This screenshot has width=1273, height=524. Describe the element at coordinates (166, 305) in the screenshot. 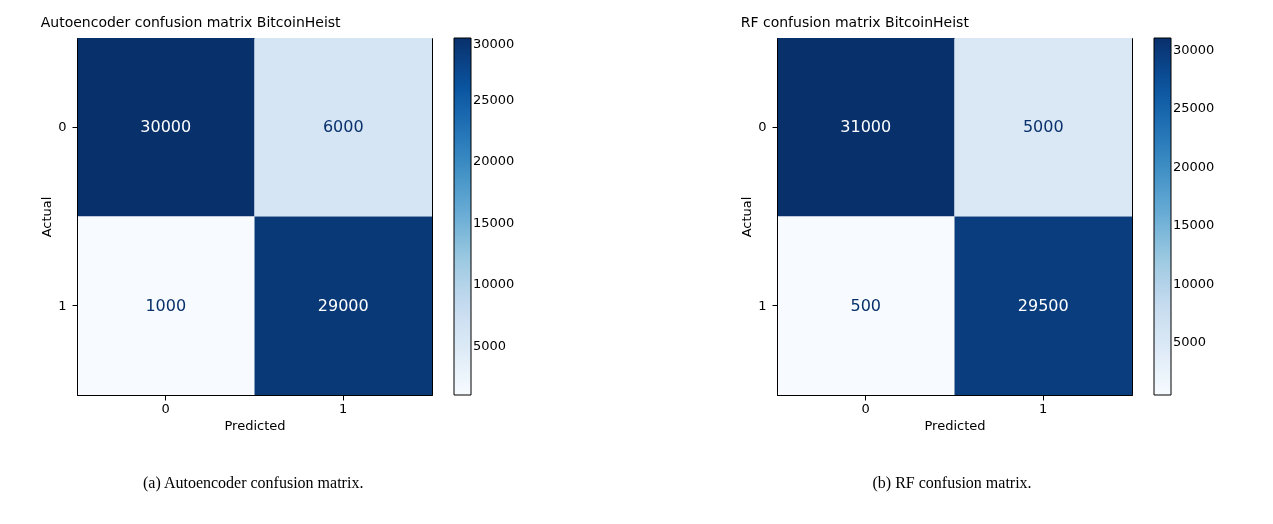

I see `data-label: 1000` at that location.